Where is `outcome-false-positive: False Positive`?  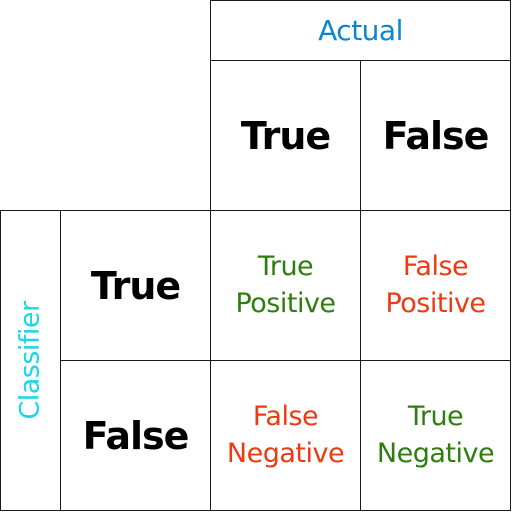
outcome-false-positive: False Positive is located at coordinates (435, 285).